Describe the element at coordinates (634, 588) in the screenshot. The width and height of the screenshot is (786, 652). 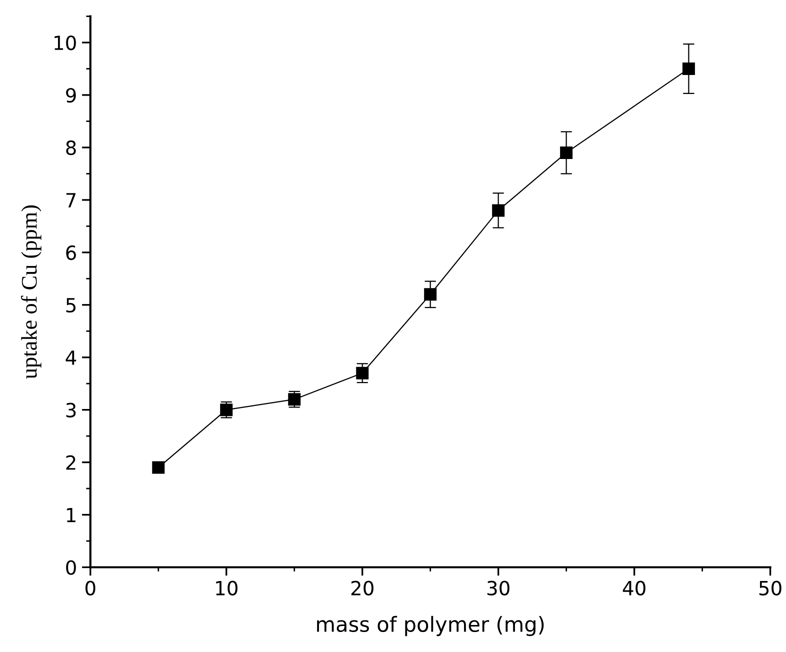
I see `x-tick-label: 40` at that location.